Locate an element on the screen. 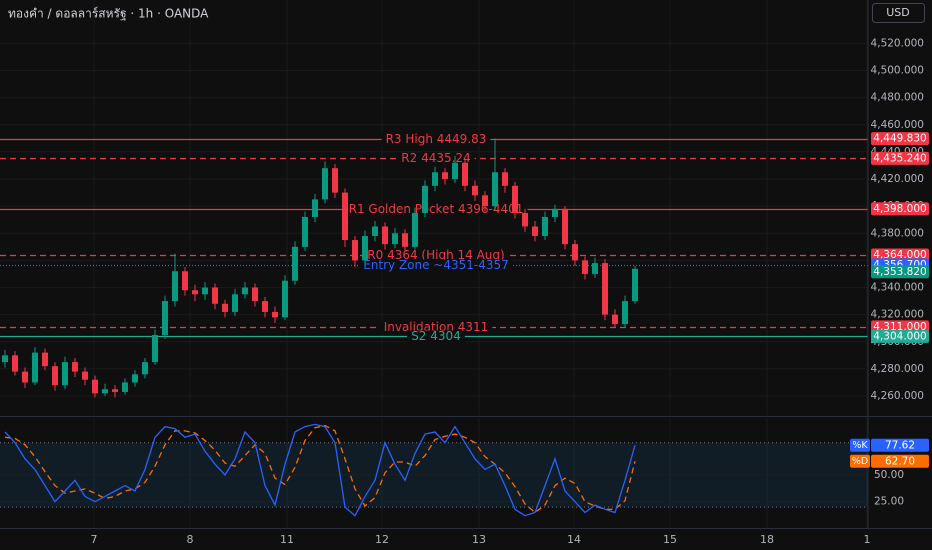 The height and width of the screenshot is (550, 932). symbol-title: ทองคำ / ดอลลาร์สหรัฐ · 1h · OANDA is located at coordinates (108, 14).